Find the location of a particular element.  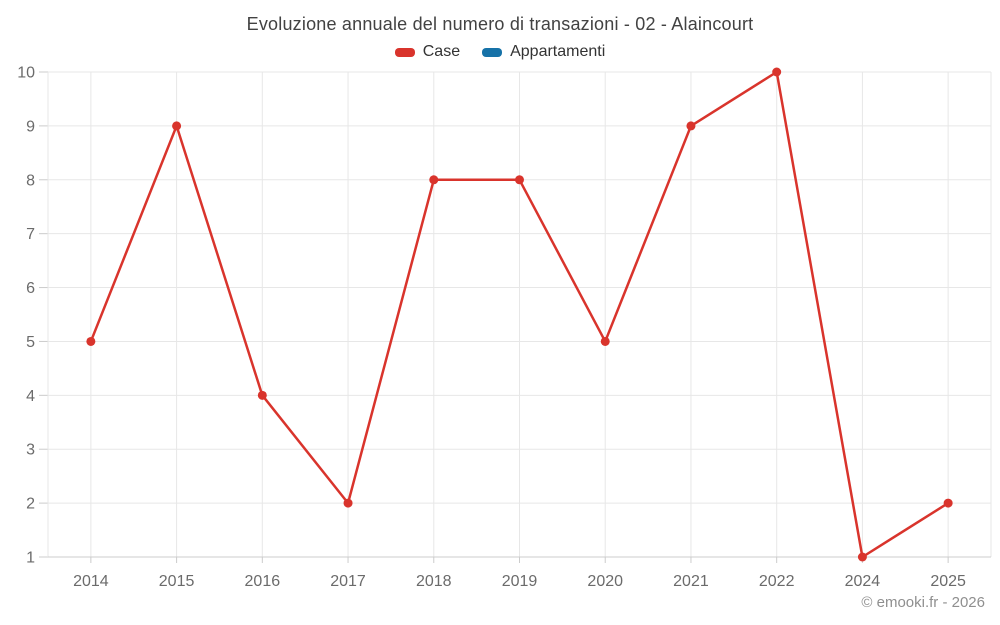

legend-item-case: Case is located at coordinates (427, 52).